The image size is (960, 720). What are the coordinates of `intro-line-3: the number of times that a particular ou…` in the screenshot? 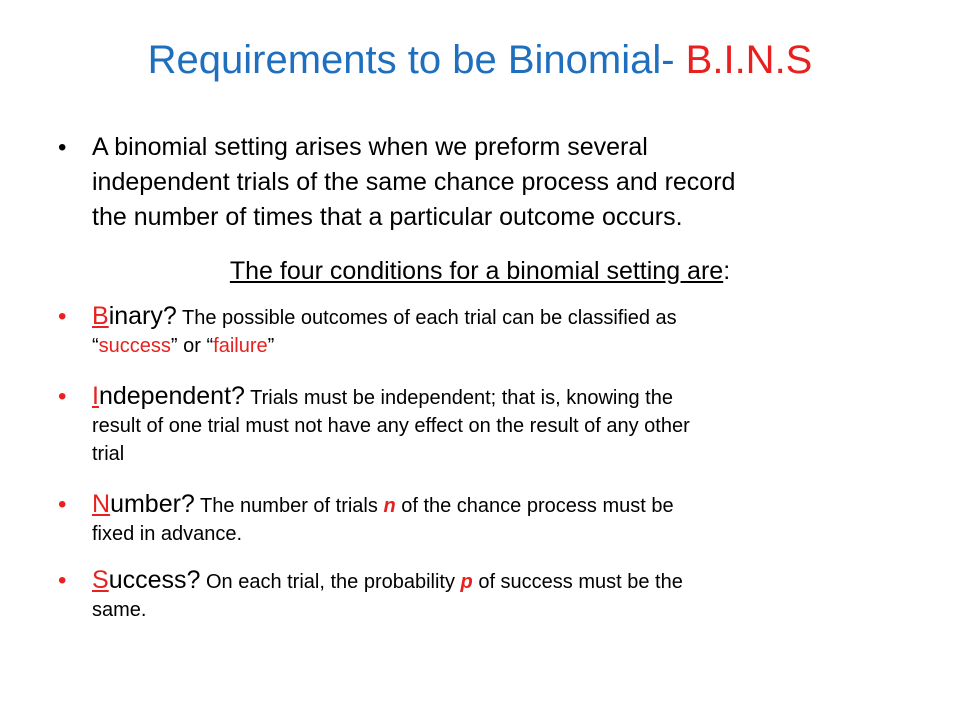 It's located at (387, 217).